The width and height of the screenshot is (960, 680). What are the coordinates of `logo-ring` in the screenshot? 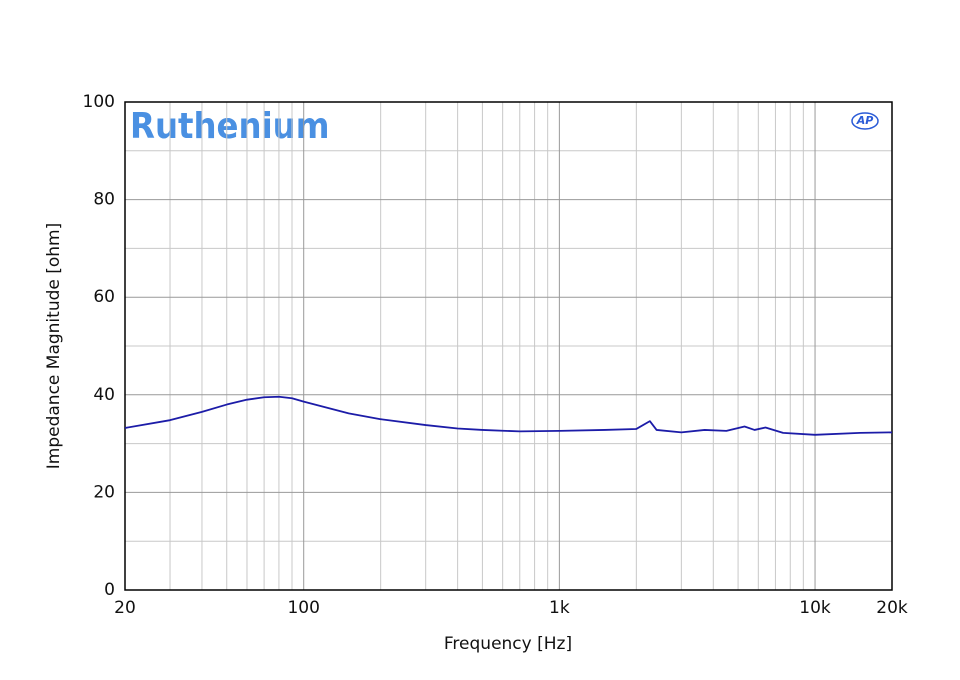 It's located at (865, 121).